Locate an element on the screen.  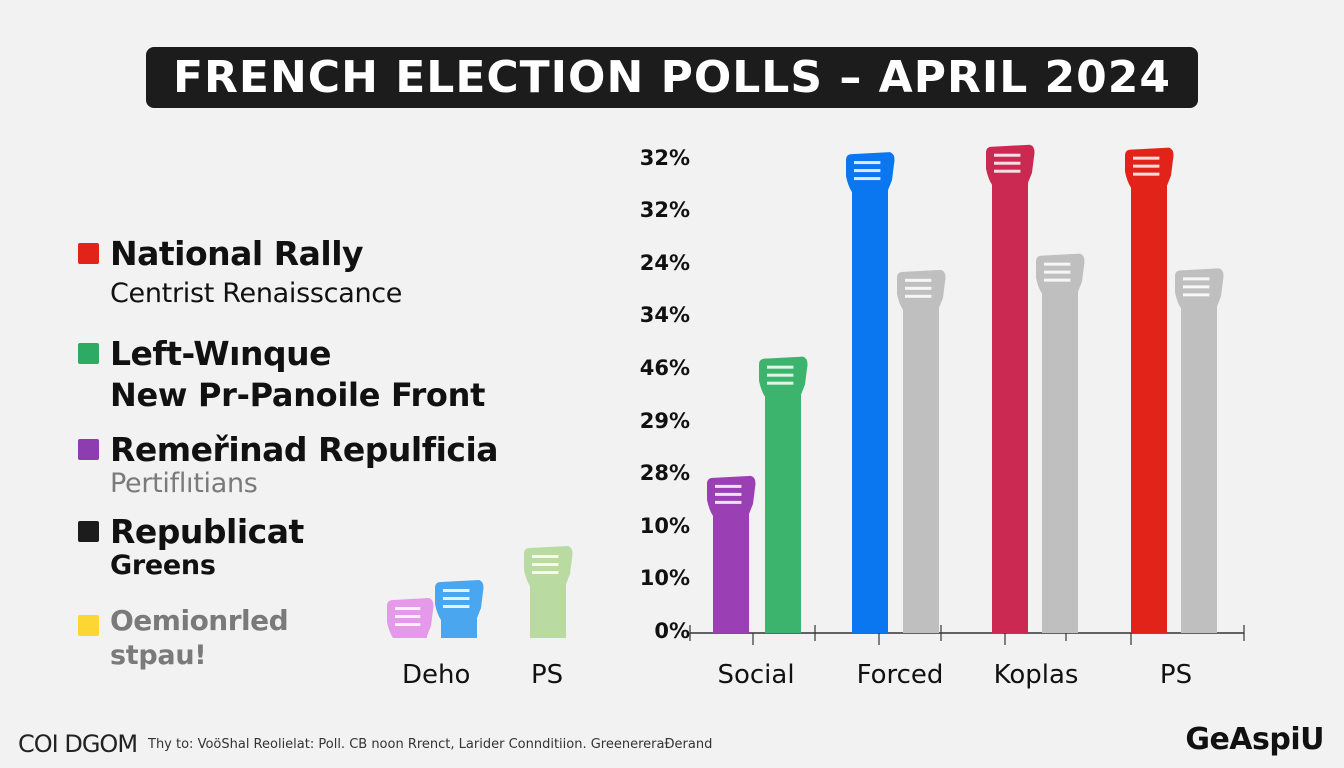
bar-forced-primary is located at coordinates (870, 408).